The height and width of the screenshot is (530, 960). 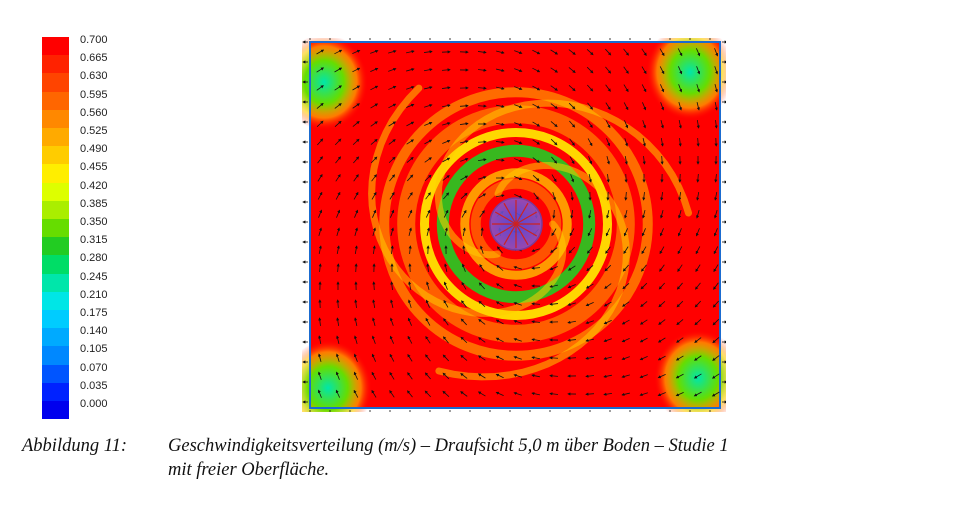 What do you see at coordinates (94, 185) in the screenshot?
I see `colorbar-tick-label: 0.420` at bounding box center [94, 185].